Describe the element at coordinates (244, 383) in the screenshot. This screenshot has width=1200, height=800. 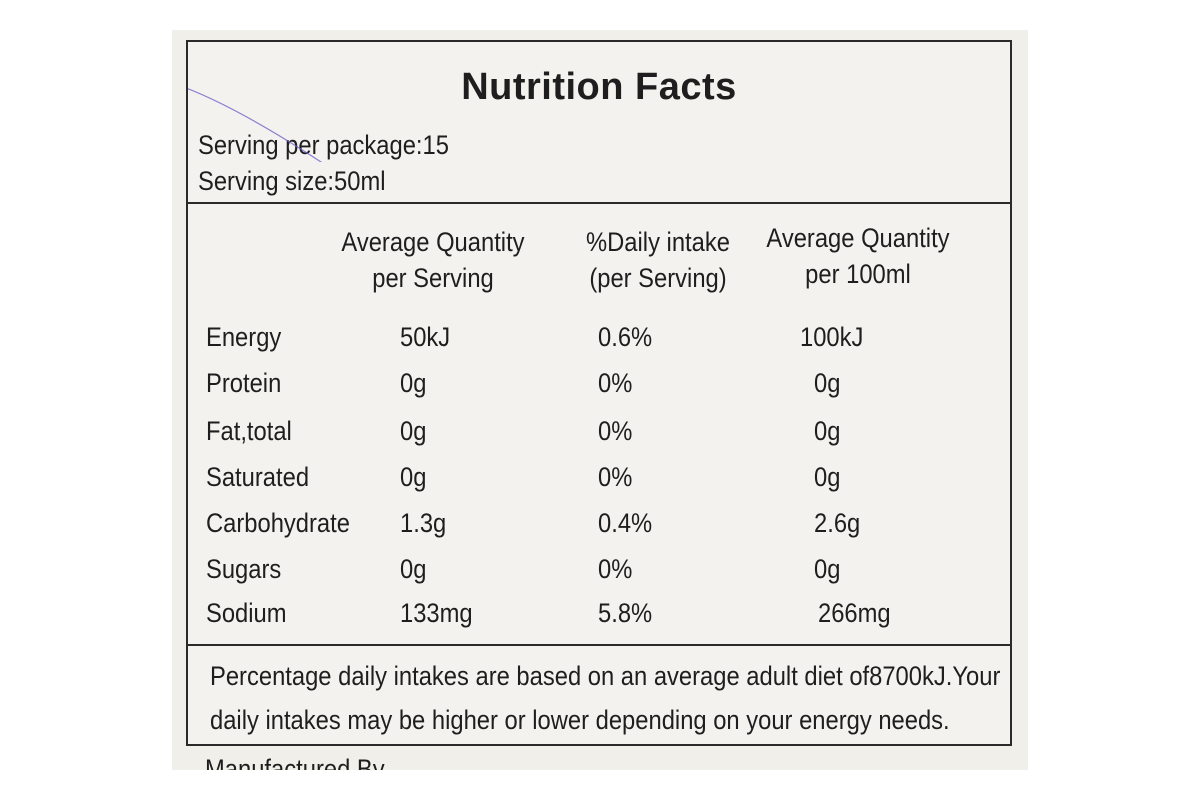
I see `nutrient-name: Protein` at that location.